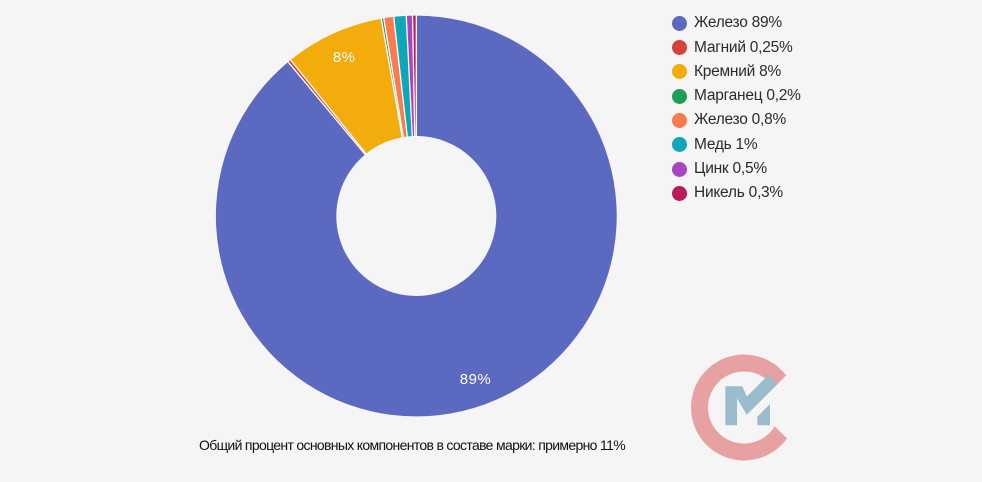 This screenshot has width=982, height=482. What do you see at coordinates (476, 379) in the screenshot?
I see `svg-text: 89%` at bounding box center [476, 379].